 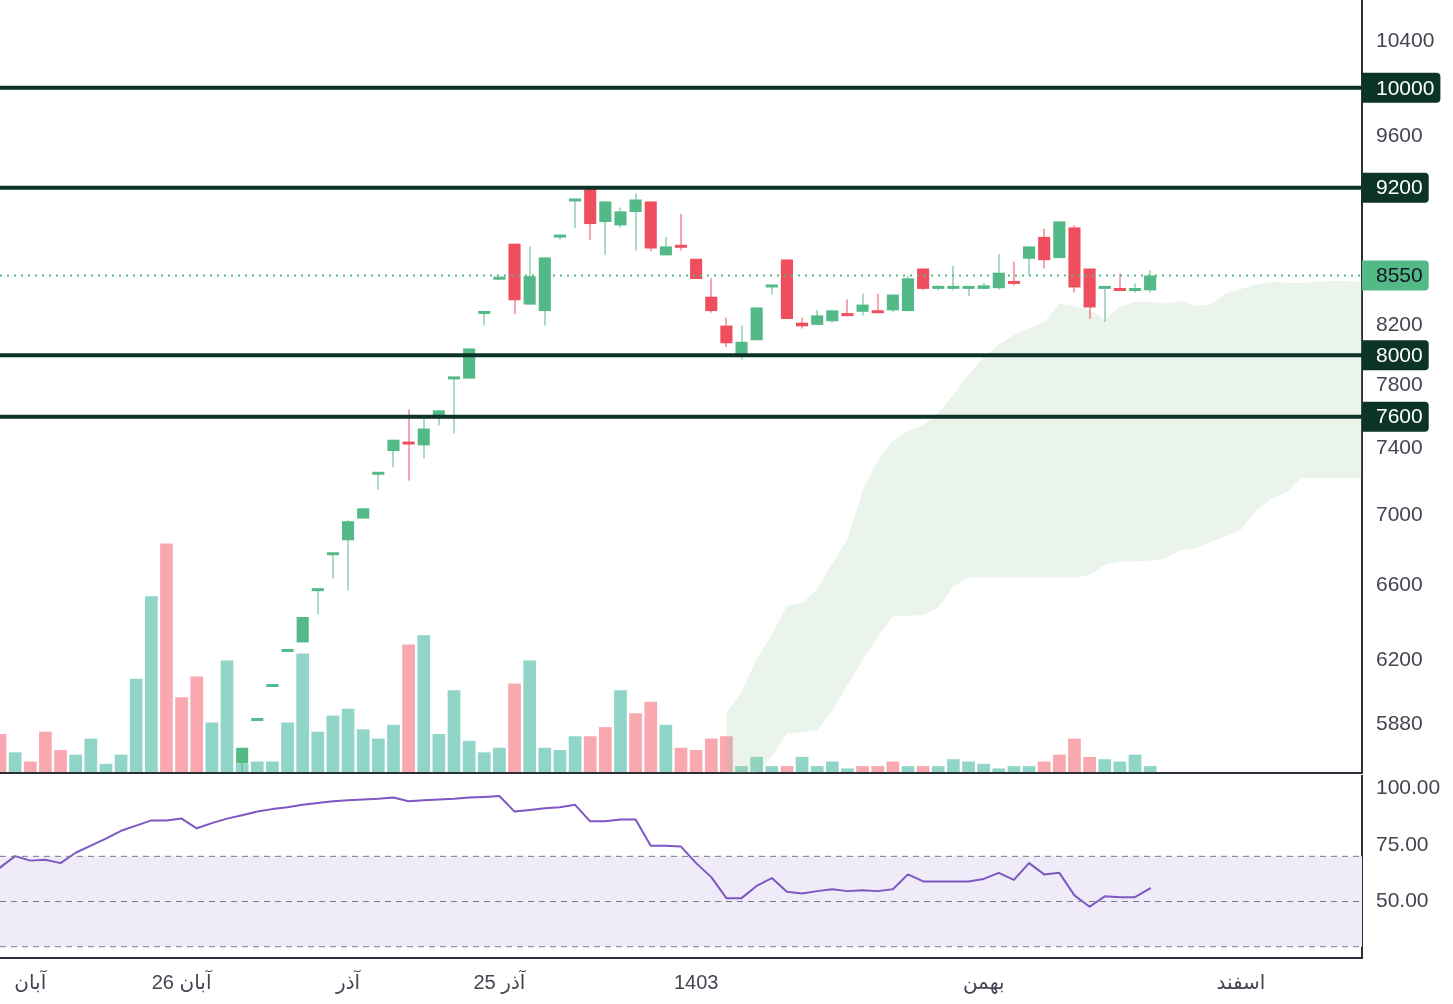 What do you see at coordinates (1399, 447) in the screenshot?
I see `y-tick-label: 7400` at bounding box center [1399, 447].